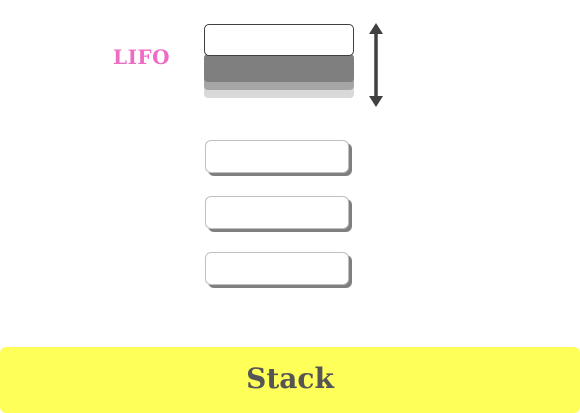 This screenshot has width=580, height=413. What do you see at coordinates (279, 40) in the screenshot?
I see `stack-layer-top` at bounding box center [279, 40].